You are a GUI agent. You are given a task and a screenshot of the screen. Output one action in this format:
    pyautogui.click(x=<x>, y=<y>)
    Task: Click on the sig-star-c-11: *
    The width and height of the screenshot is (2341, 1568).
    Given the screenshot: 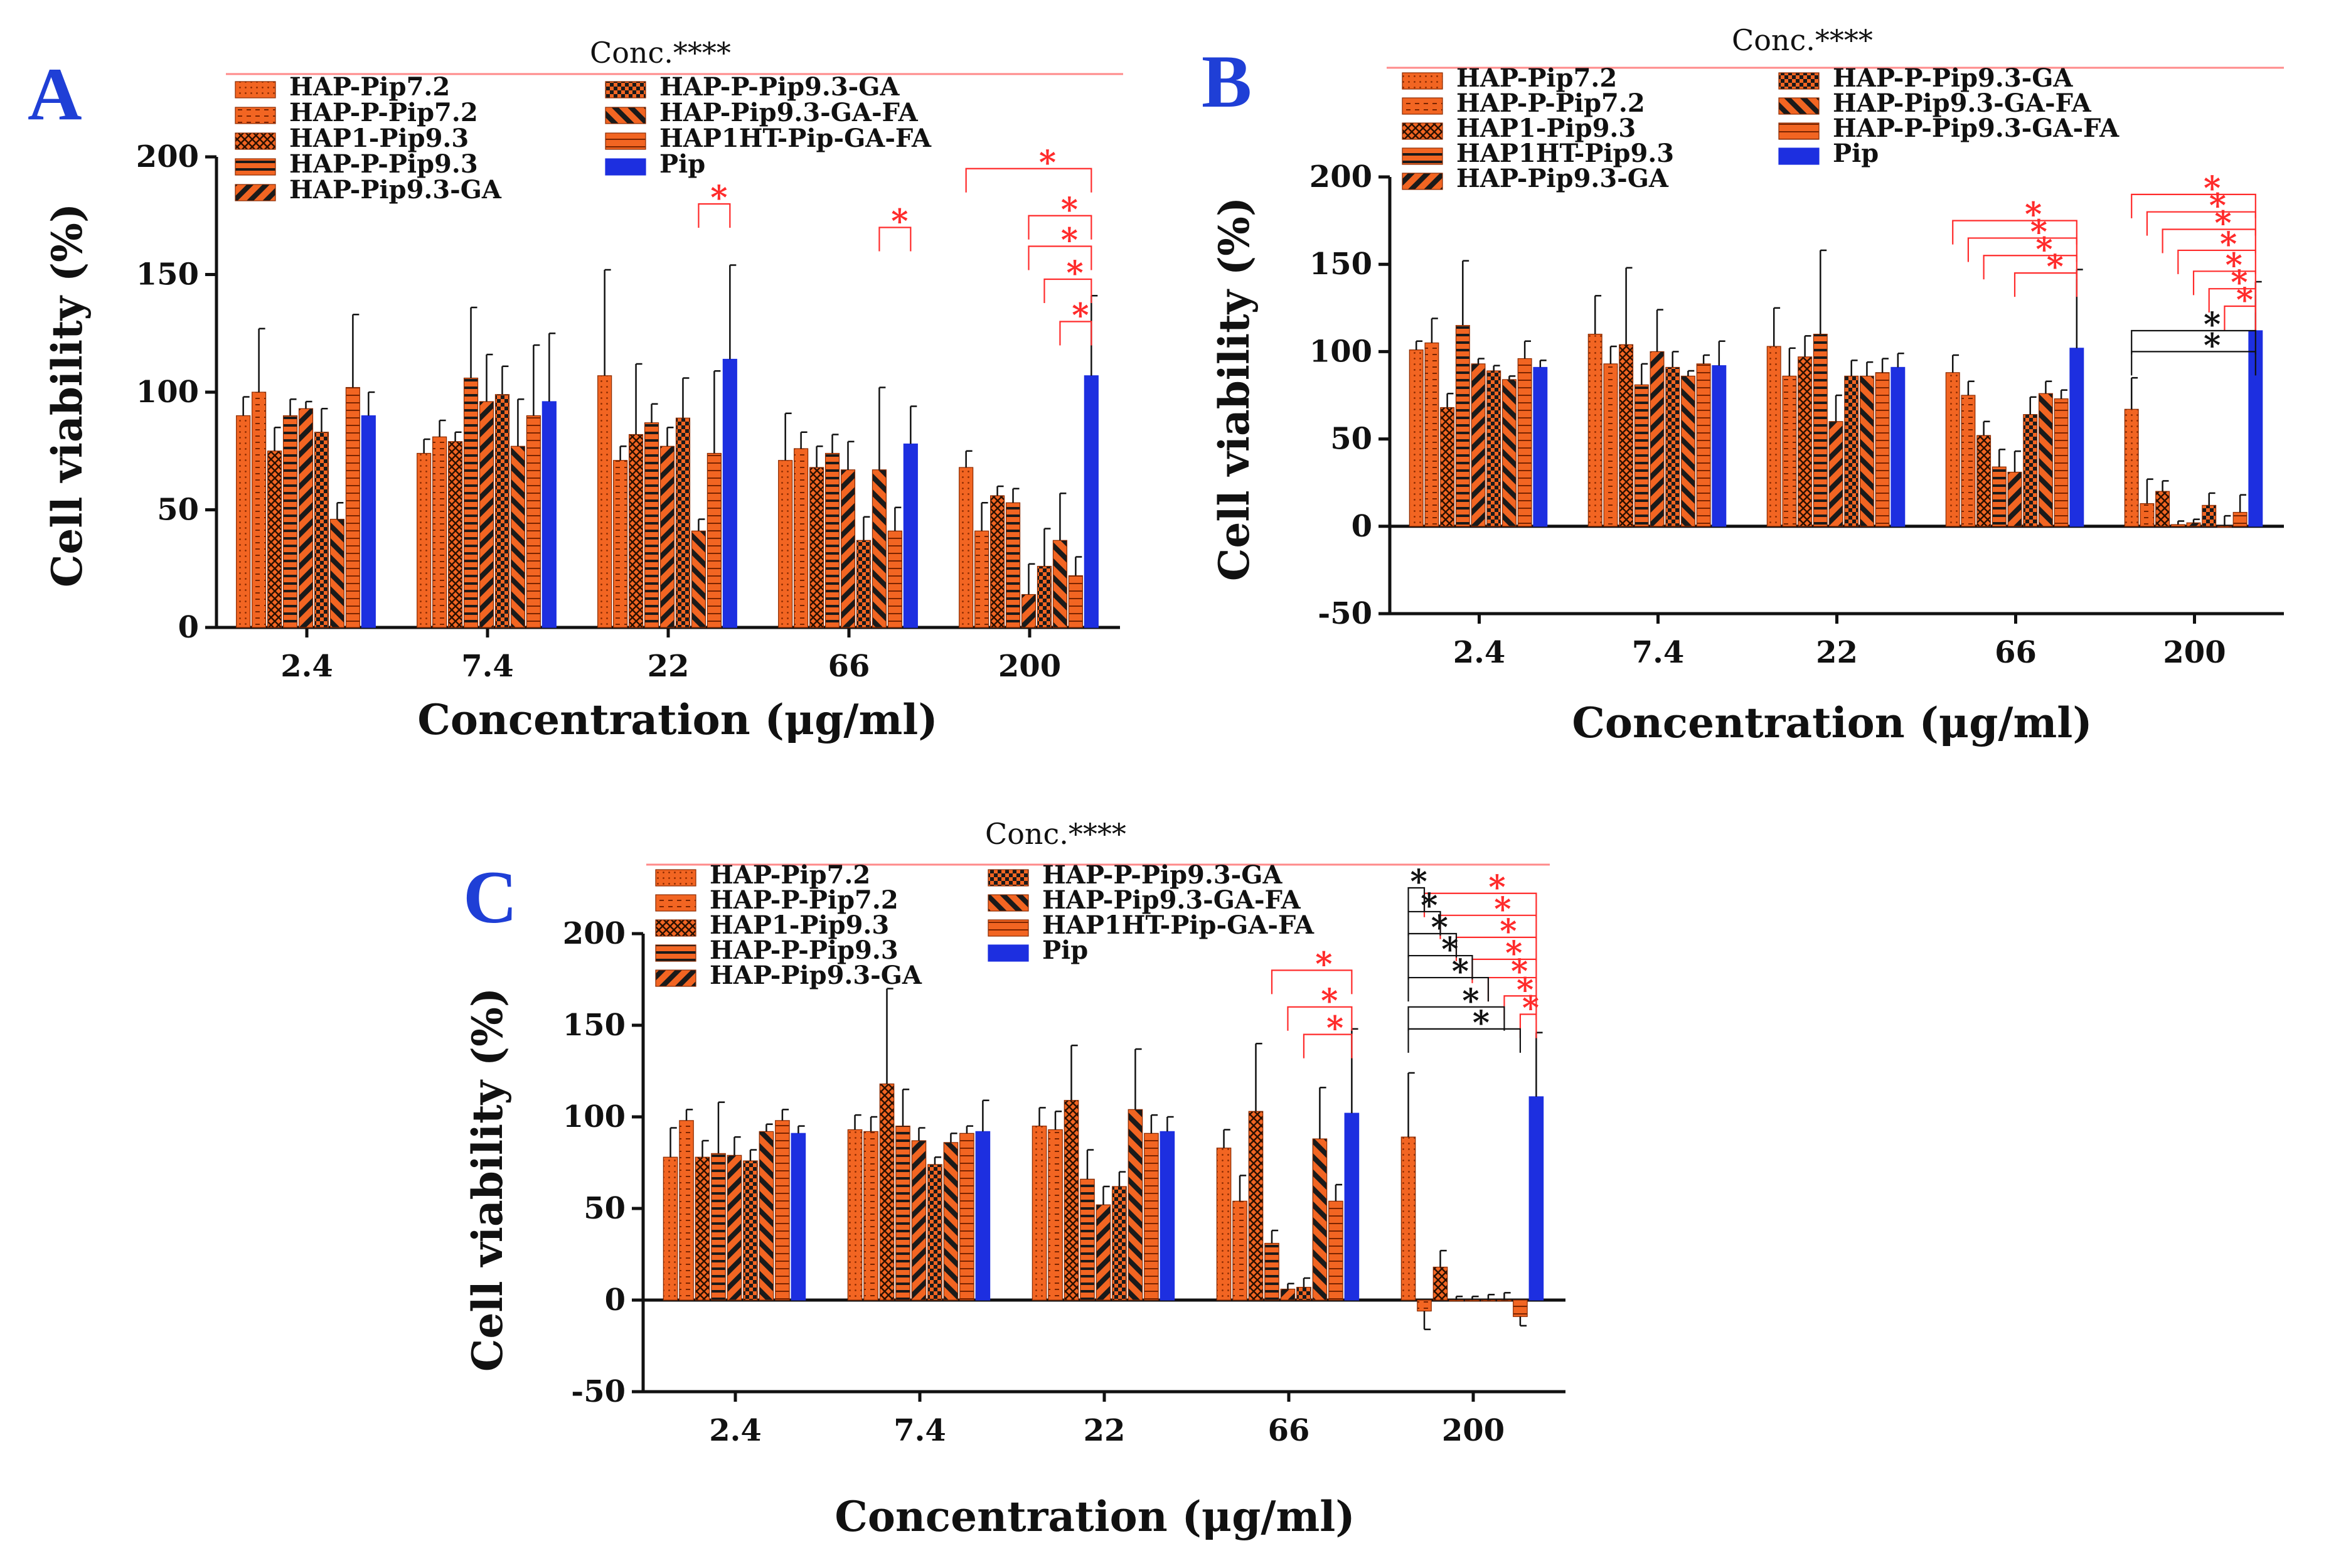 What is the action you would take?
    pyautogui.click(x=1429, y=906)
    